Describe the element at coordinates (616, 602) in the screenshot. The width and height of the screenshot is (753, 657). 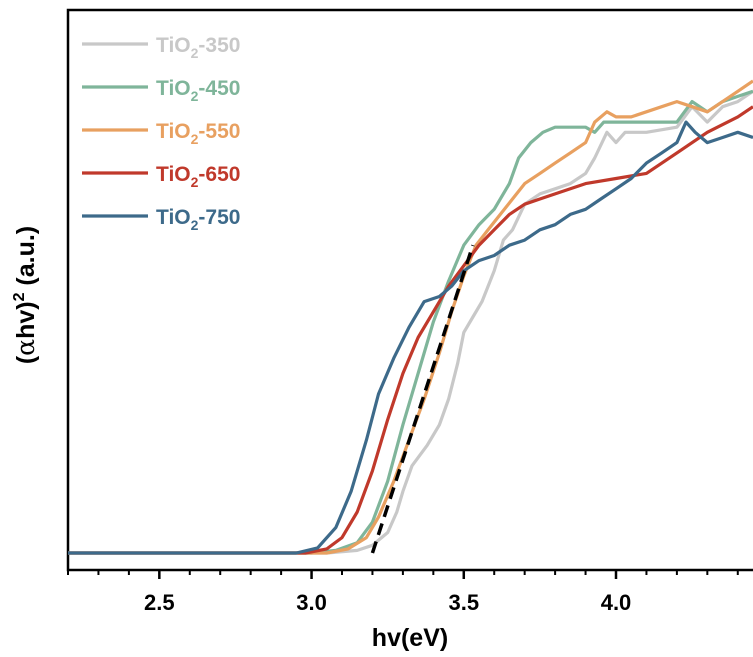
I see `x-tick-label: 4.0` at that location.